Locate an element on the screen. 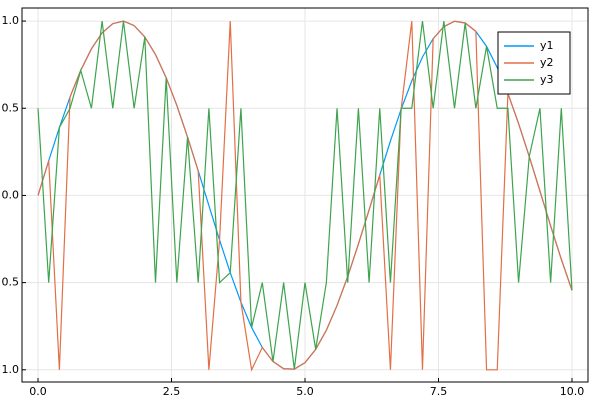 This screenshot has width=600, height=404. legend-label: y1 is located at coordinates (547, 45).